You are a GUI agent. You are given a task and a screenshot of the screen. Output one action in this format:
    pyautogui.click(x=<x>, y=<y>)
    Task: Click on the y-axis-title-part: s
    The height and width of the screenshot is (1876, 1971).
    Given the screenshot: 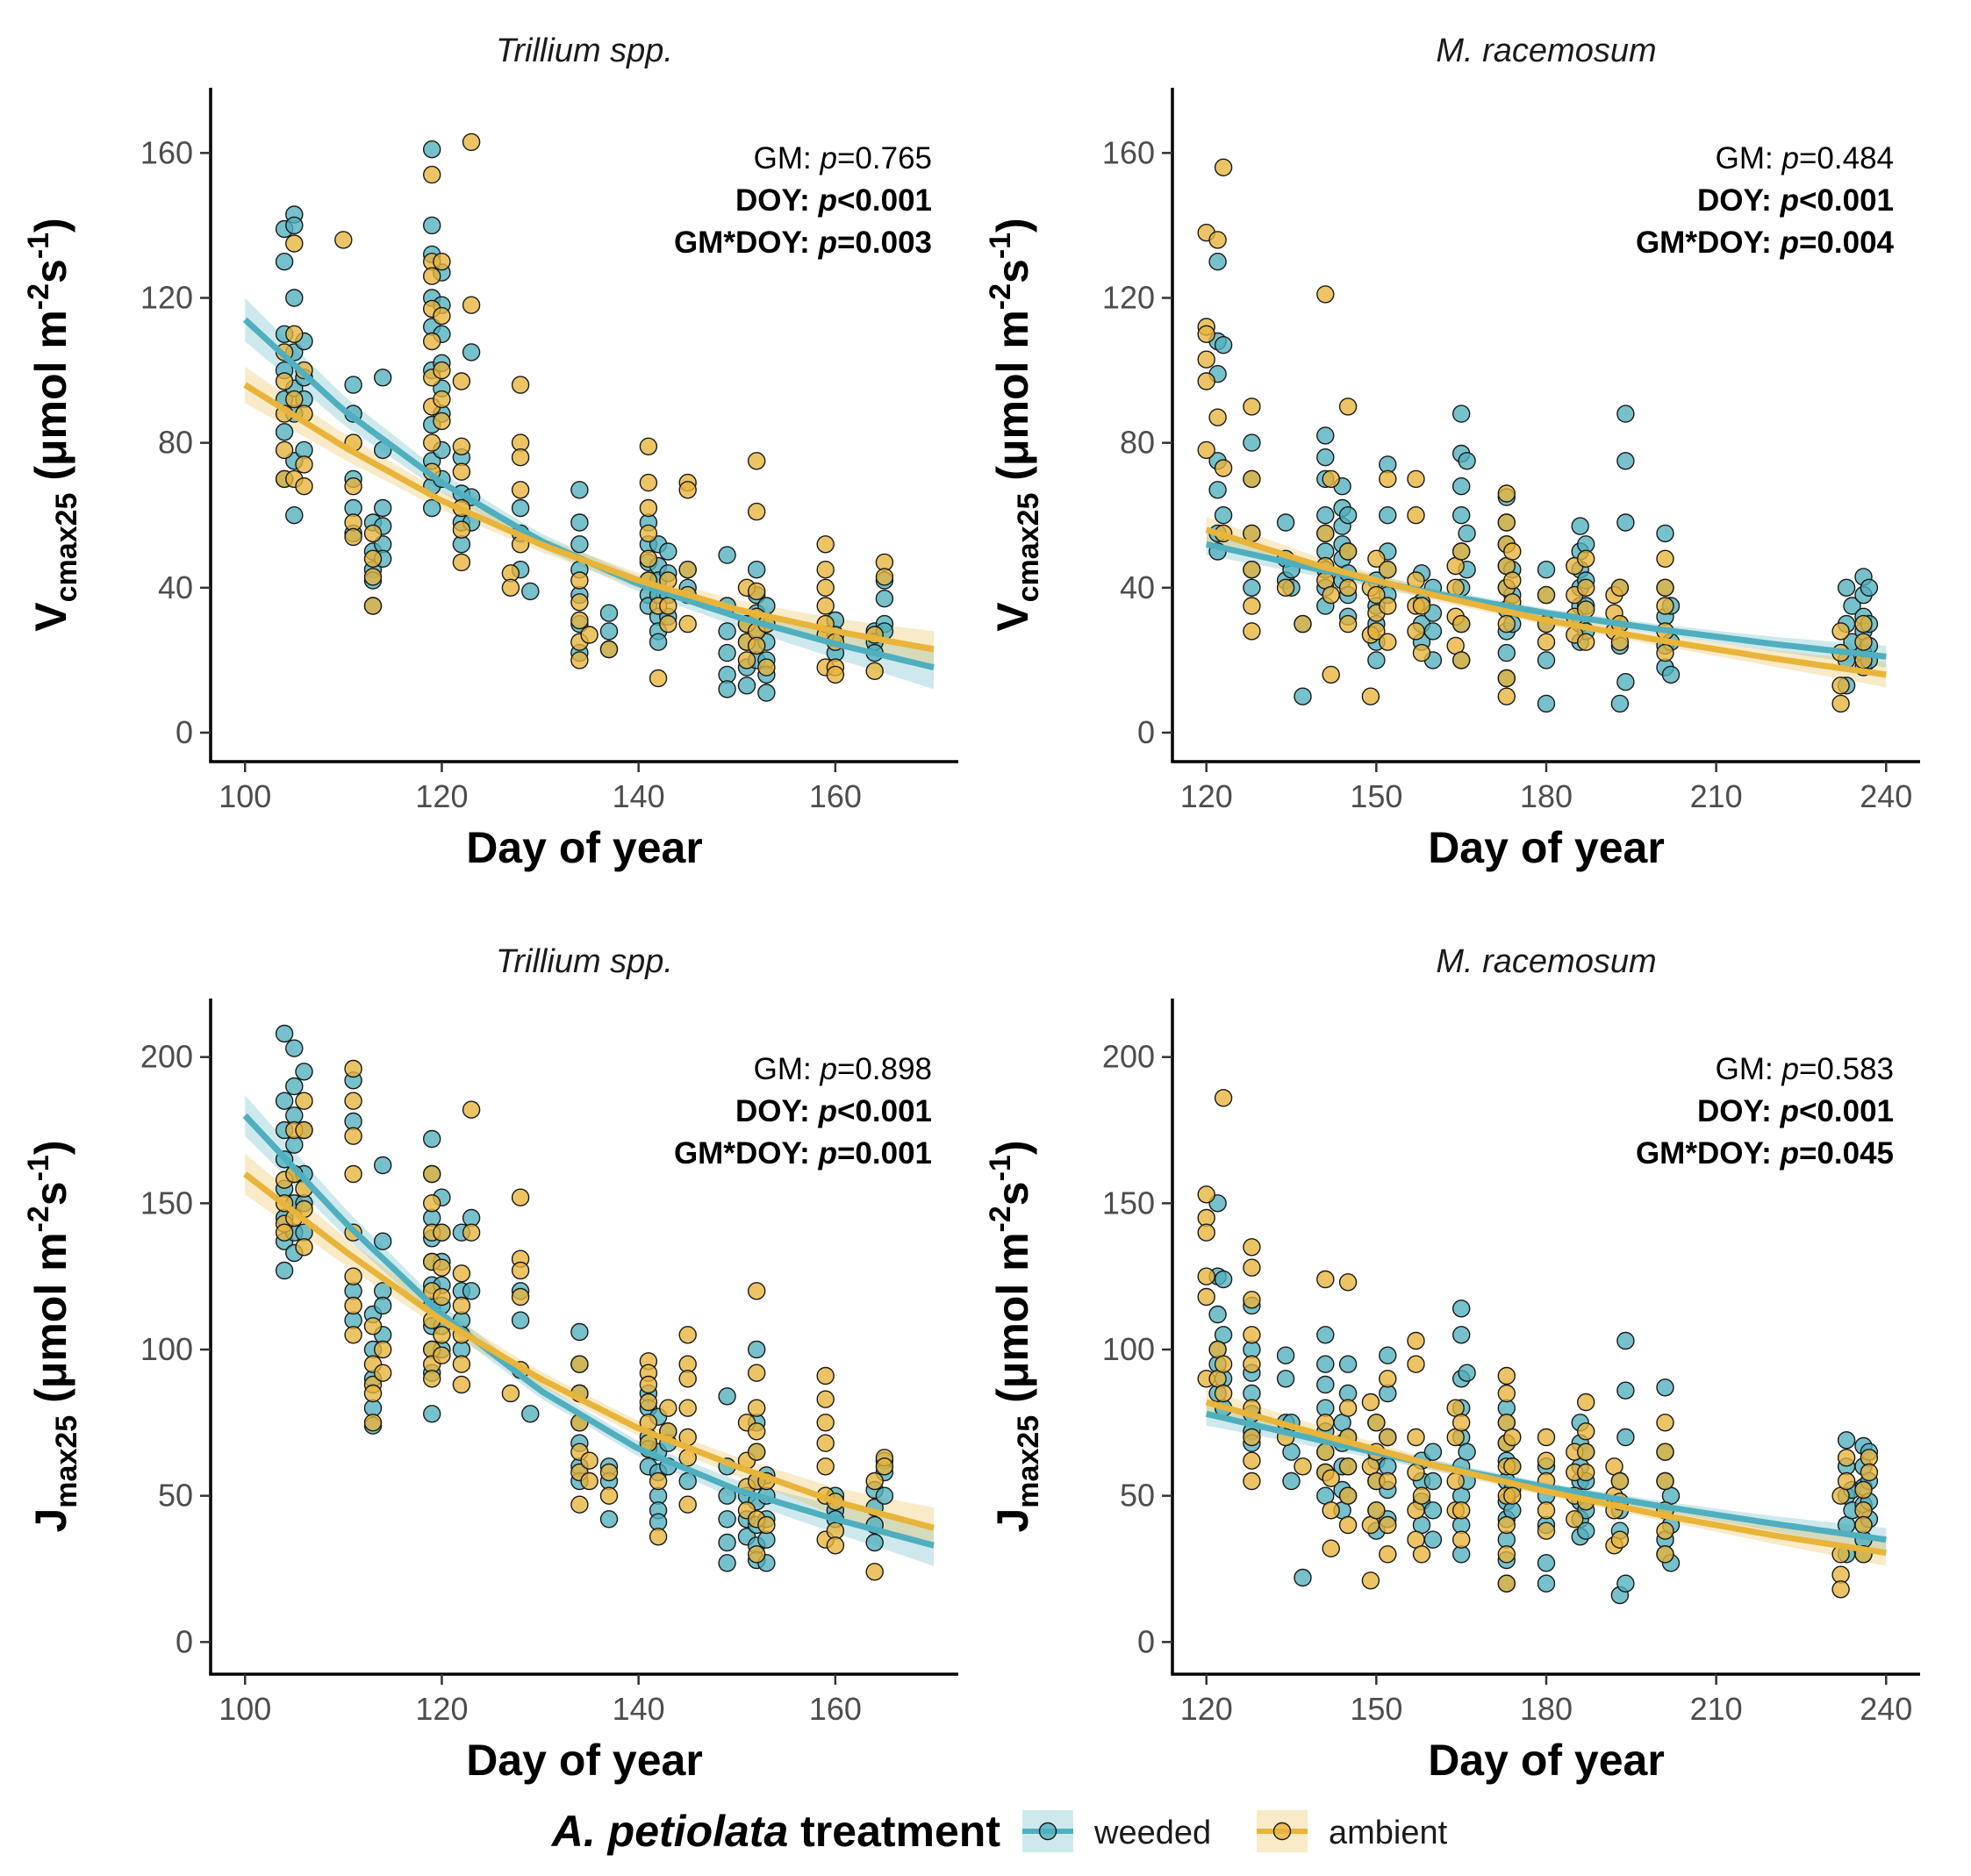 What is the action you would take?
    pyautogui.click(x=50, y=271)
    